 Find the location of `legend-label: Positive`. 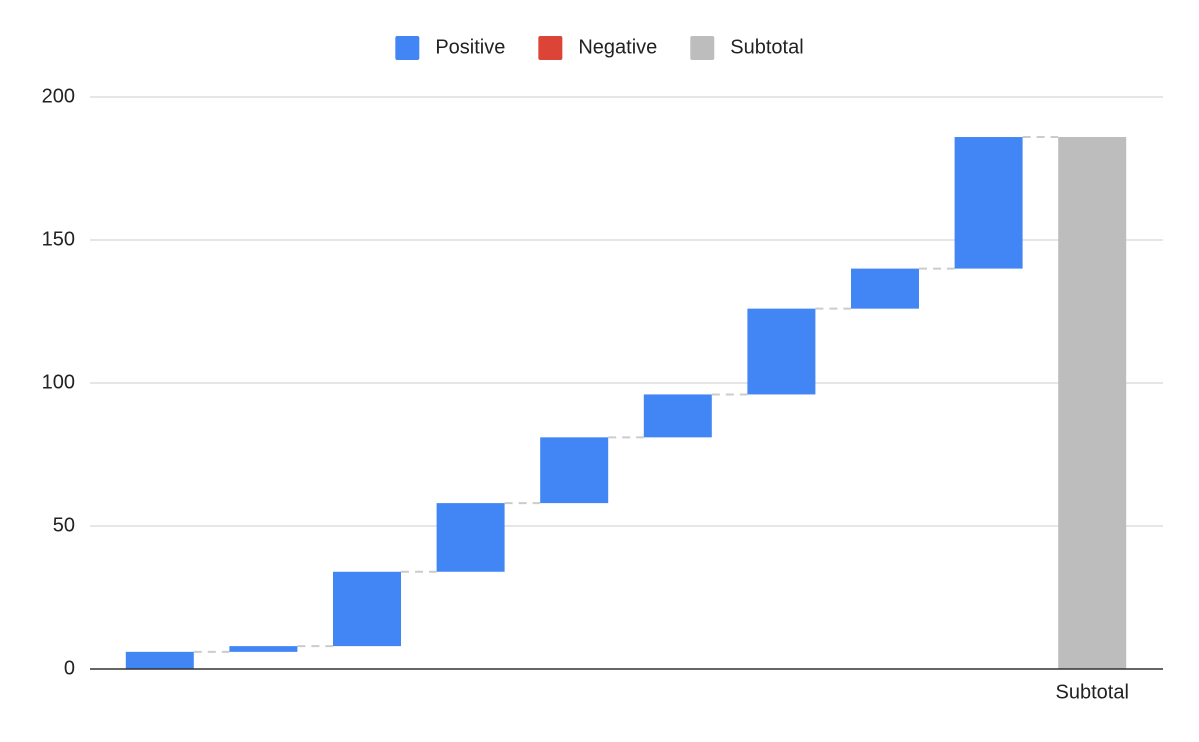

legend-label: Positive is located at coordinates (470, 47).